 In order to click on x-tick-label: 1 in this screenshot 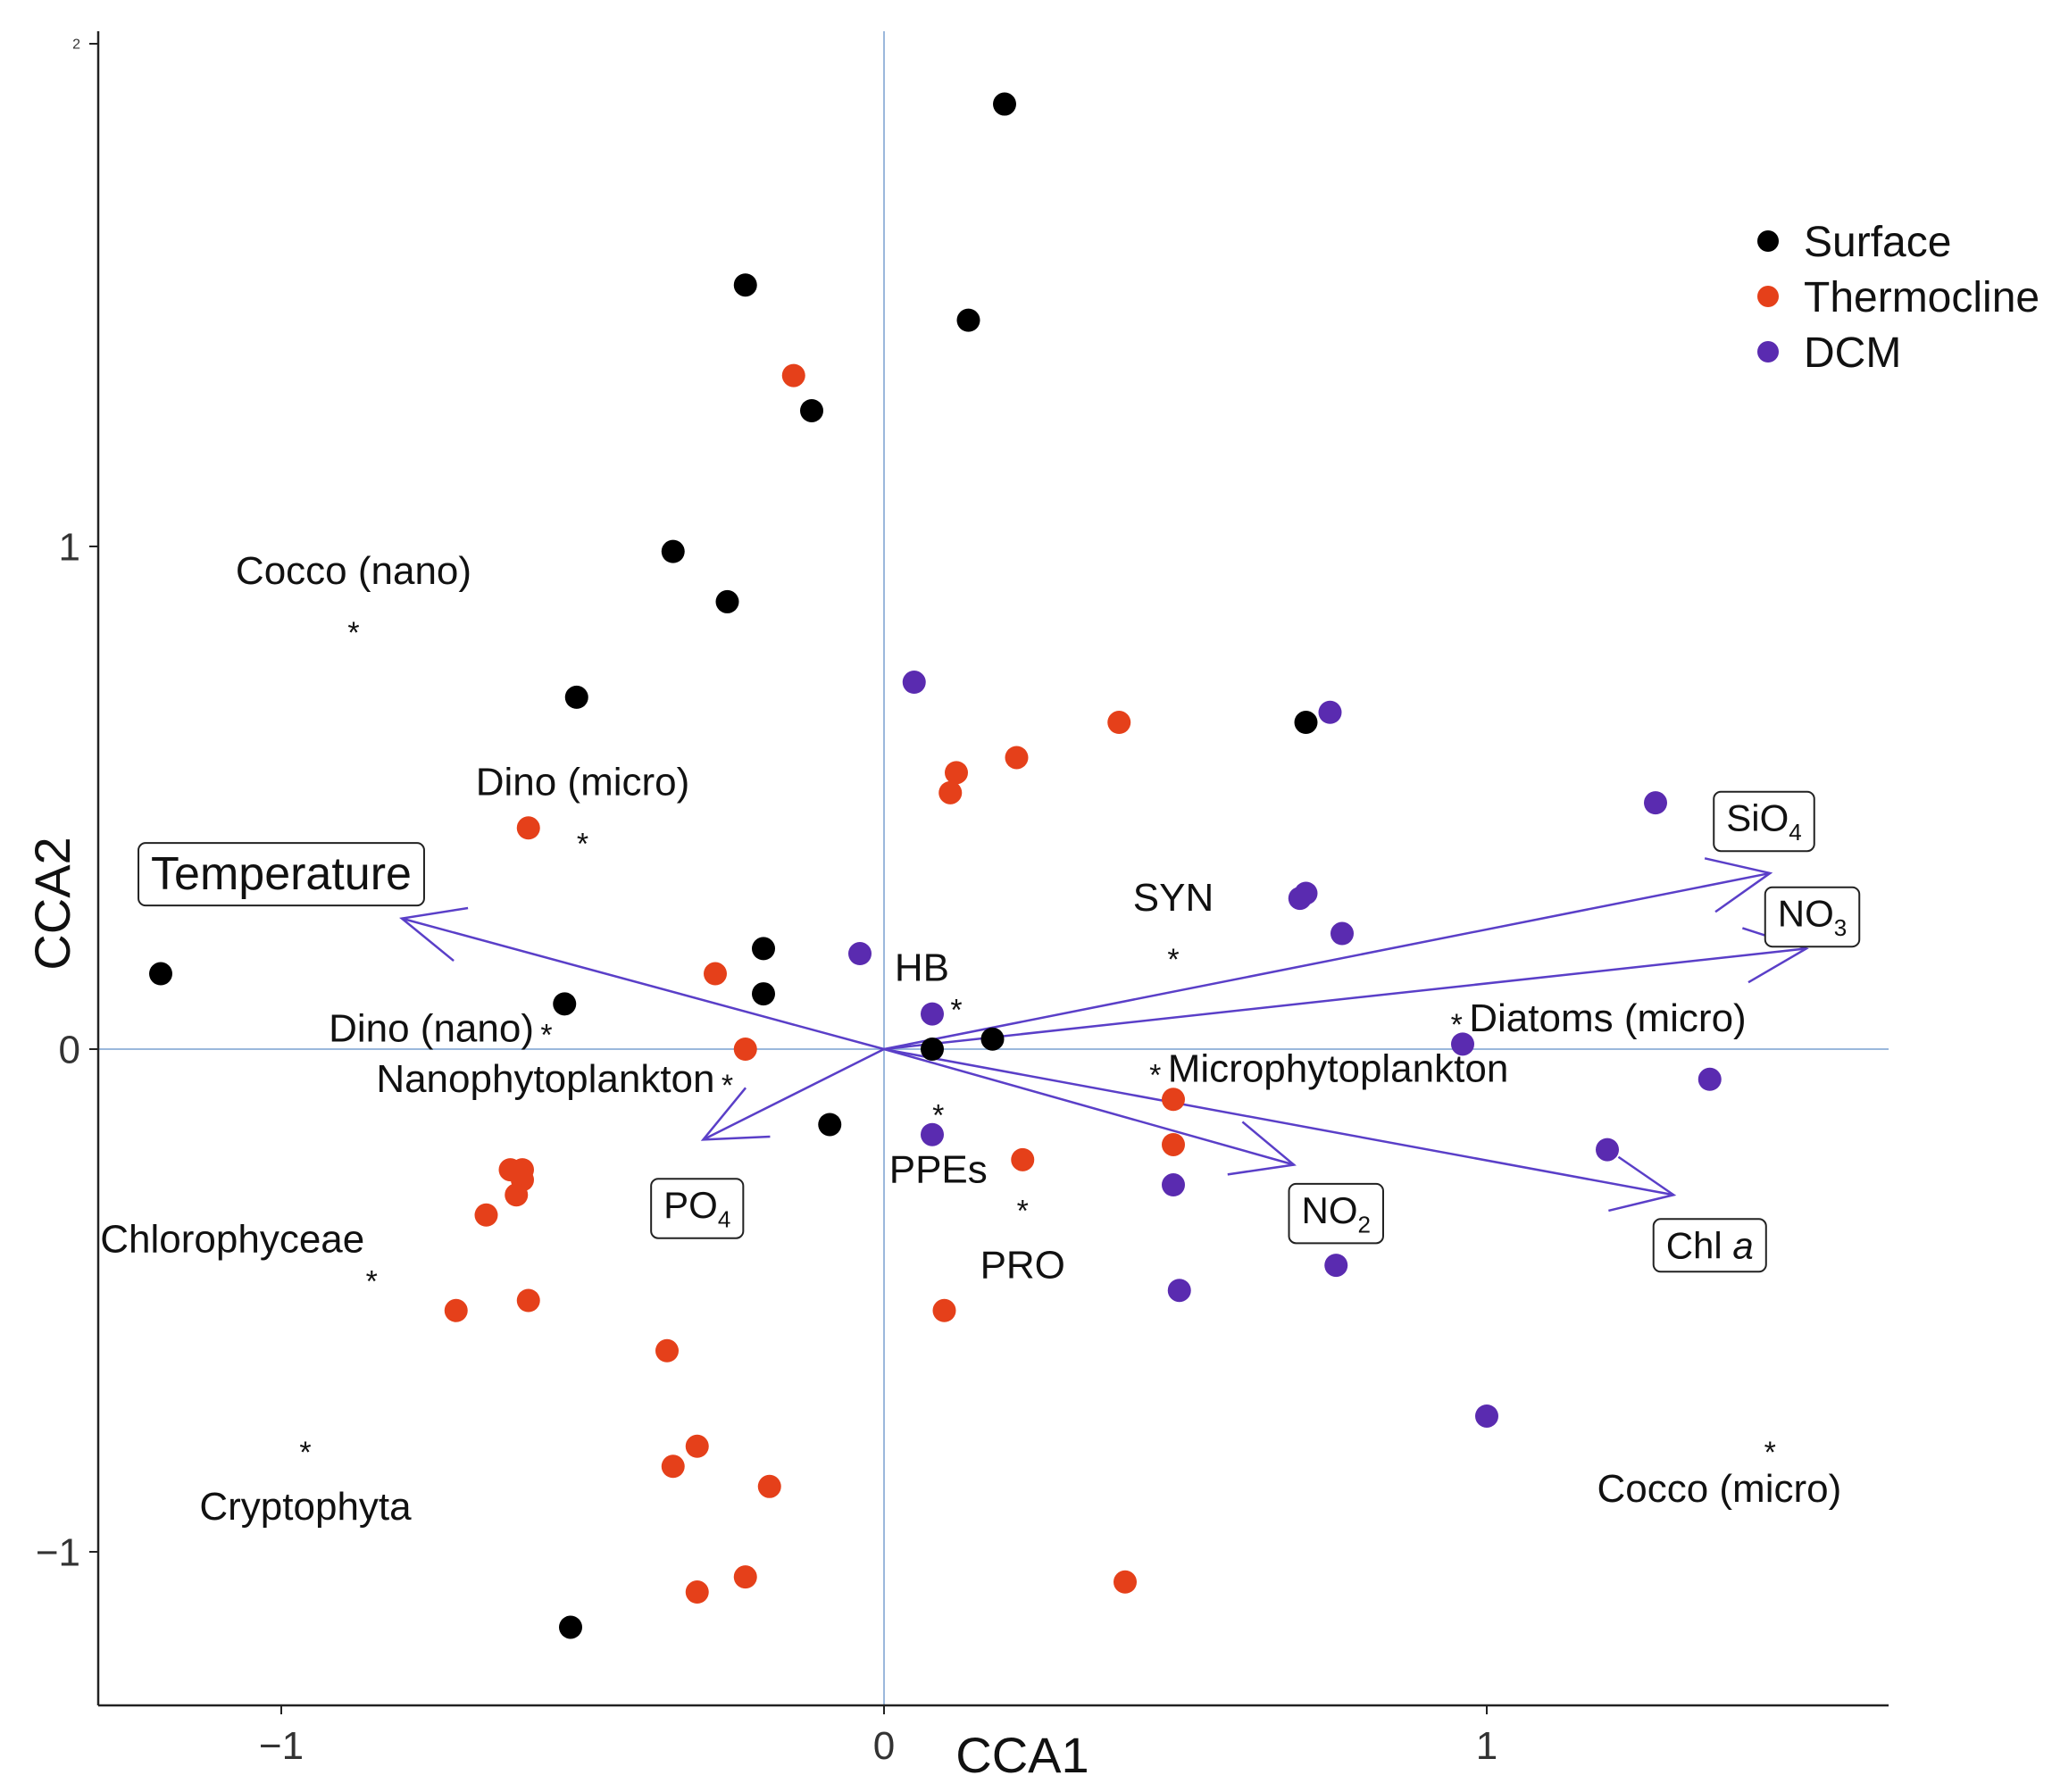, I will do `click(1487, 1746)`.